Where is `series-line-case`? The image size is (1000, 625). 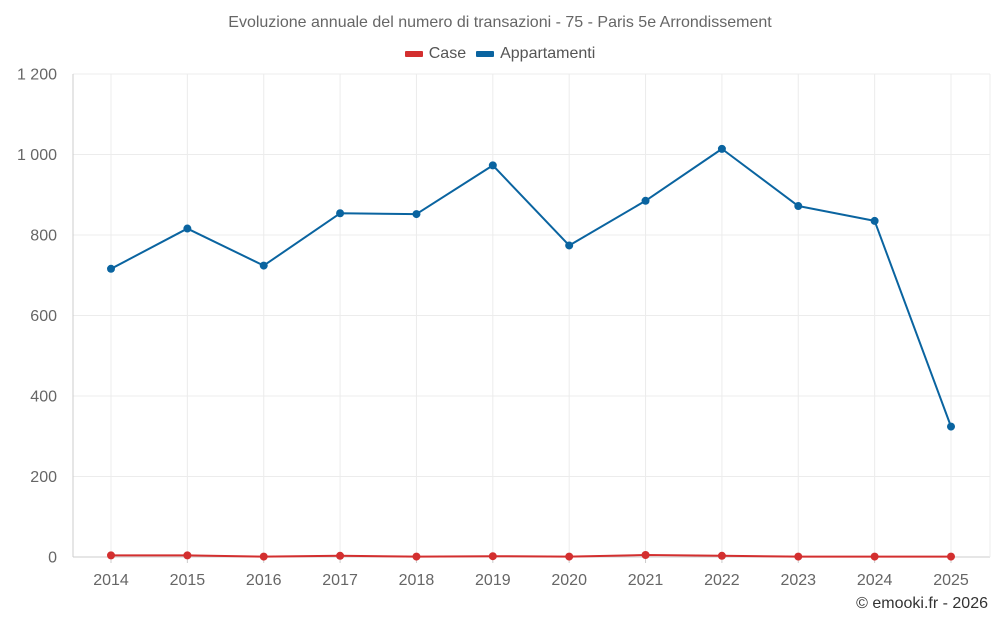 series-line-case is located at coordinates (531, 555).